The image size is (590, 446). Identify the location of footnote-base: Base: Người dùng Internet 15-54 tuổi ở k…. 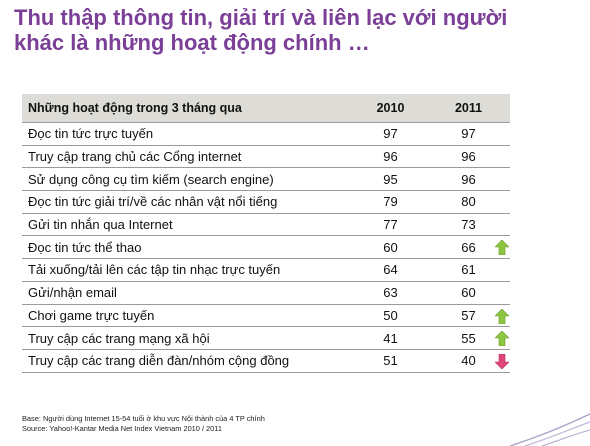
(143, 418).